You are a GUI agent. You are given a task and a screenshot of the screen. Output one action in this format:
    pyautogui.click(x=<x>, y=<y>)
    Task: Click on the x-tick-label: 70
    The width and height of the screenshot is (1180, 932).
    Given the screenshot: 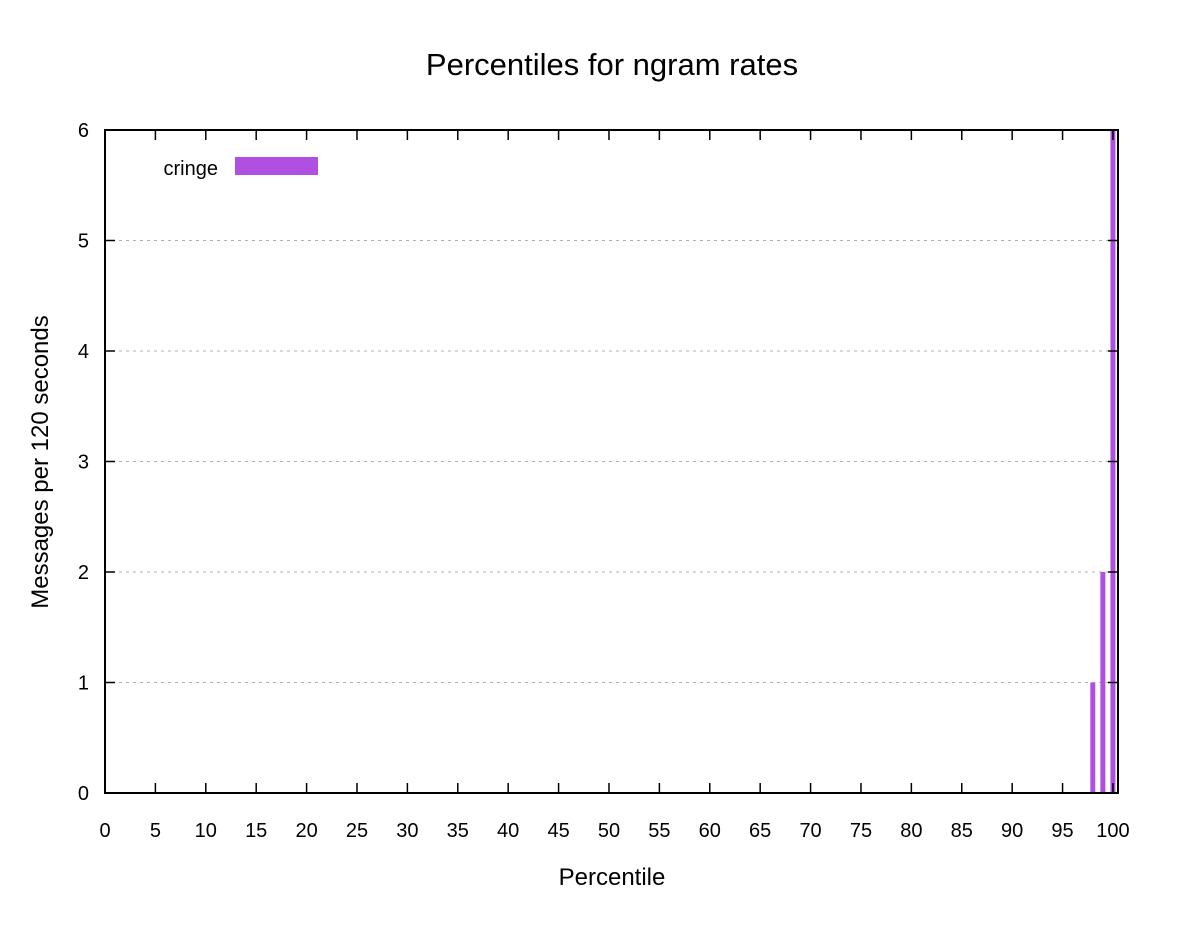 What is the action you would take?
    pyautogui.click(x=810, y=831)
    